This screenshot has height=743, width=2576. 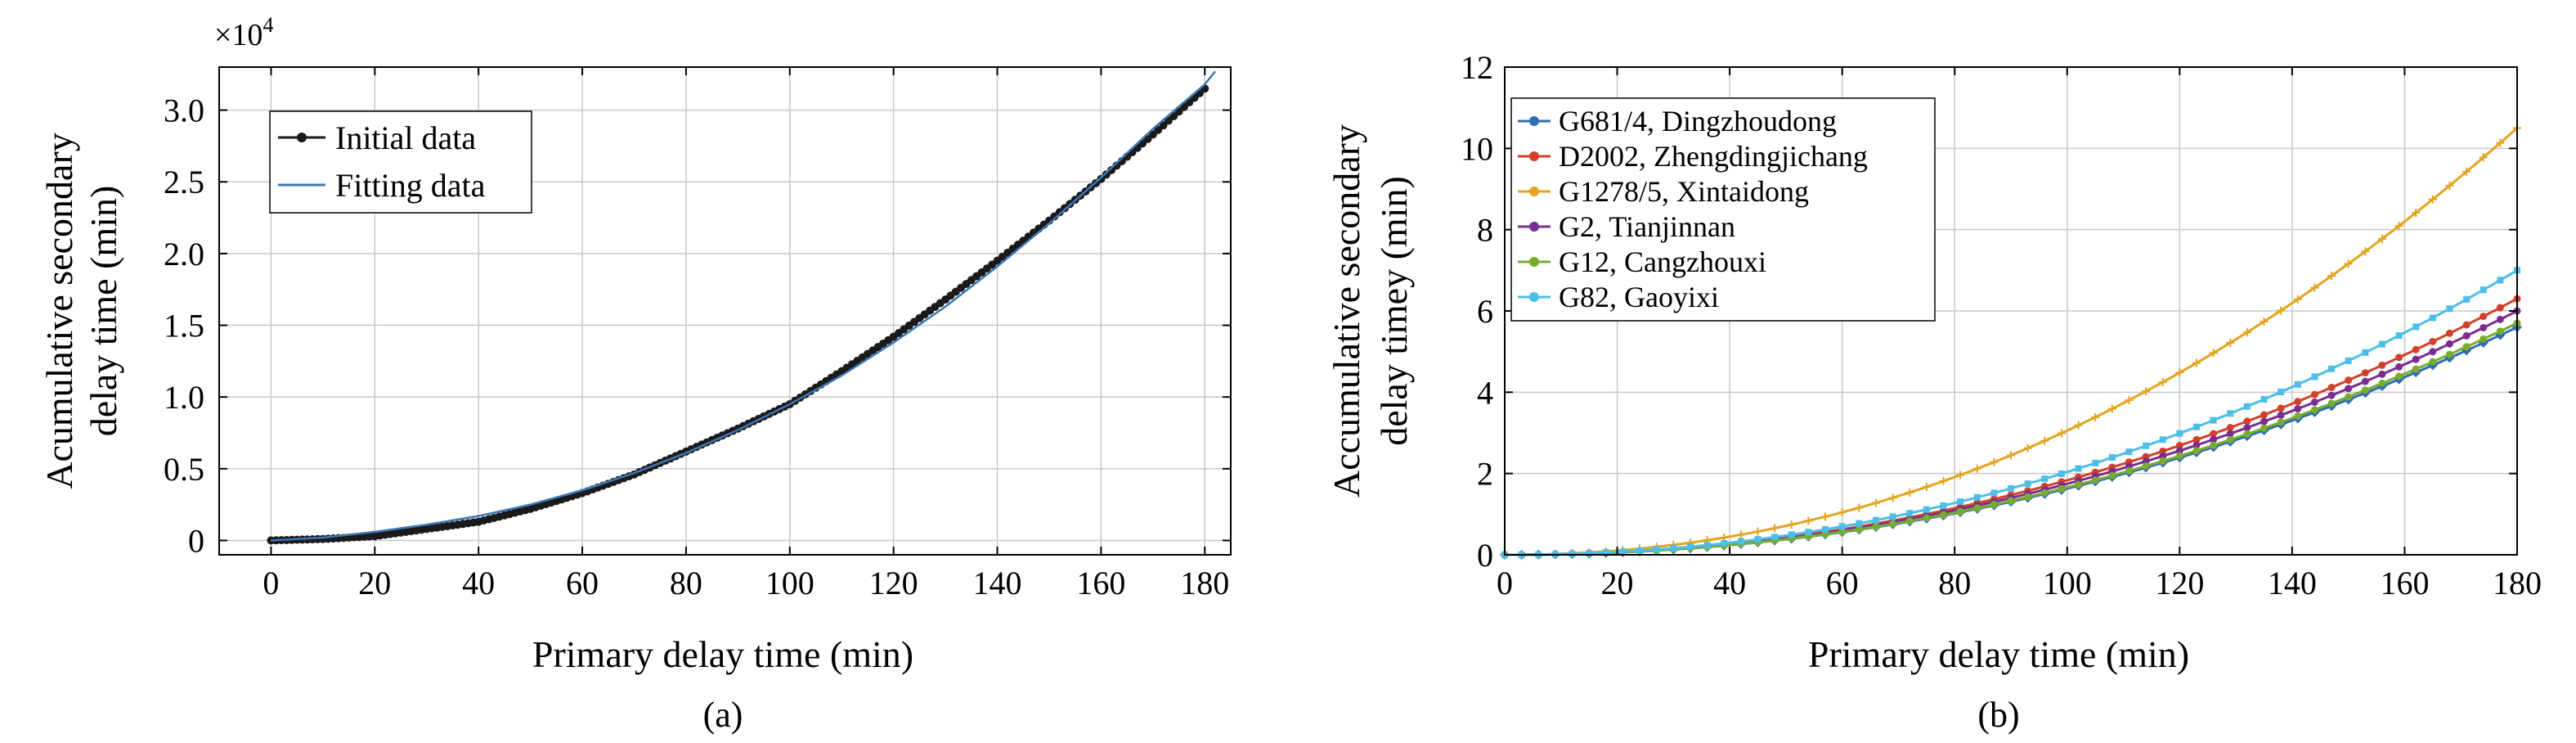 What do you see at coordinates (582, 583) in the screenshot?
I see `x-tick-label: 60` at bounding box center [582, 583].